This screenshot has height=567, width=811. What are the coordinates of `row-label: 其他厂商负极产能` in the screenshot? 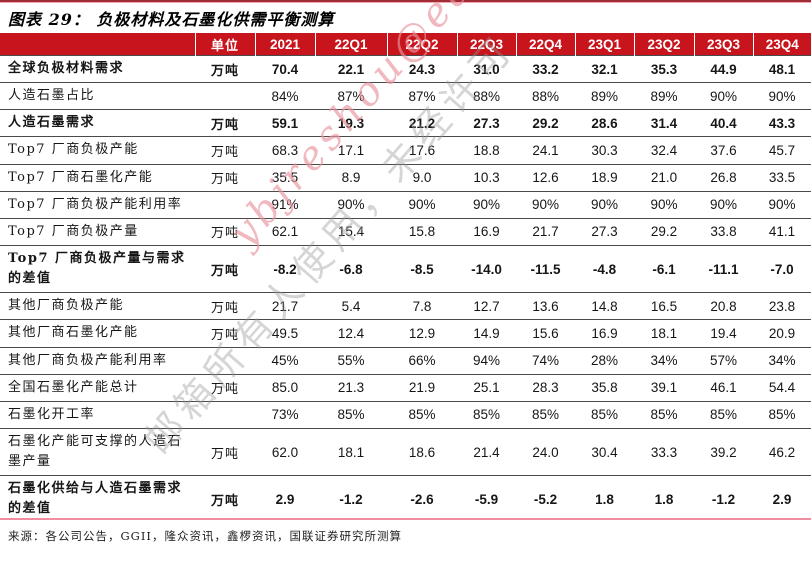 It's located at (97, 306).